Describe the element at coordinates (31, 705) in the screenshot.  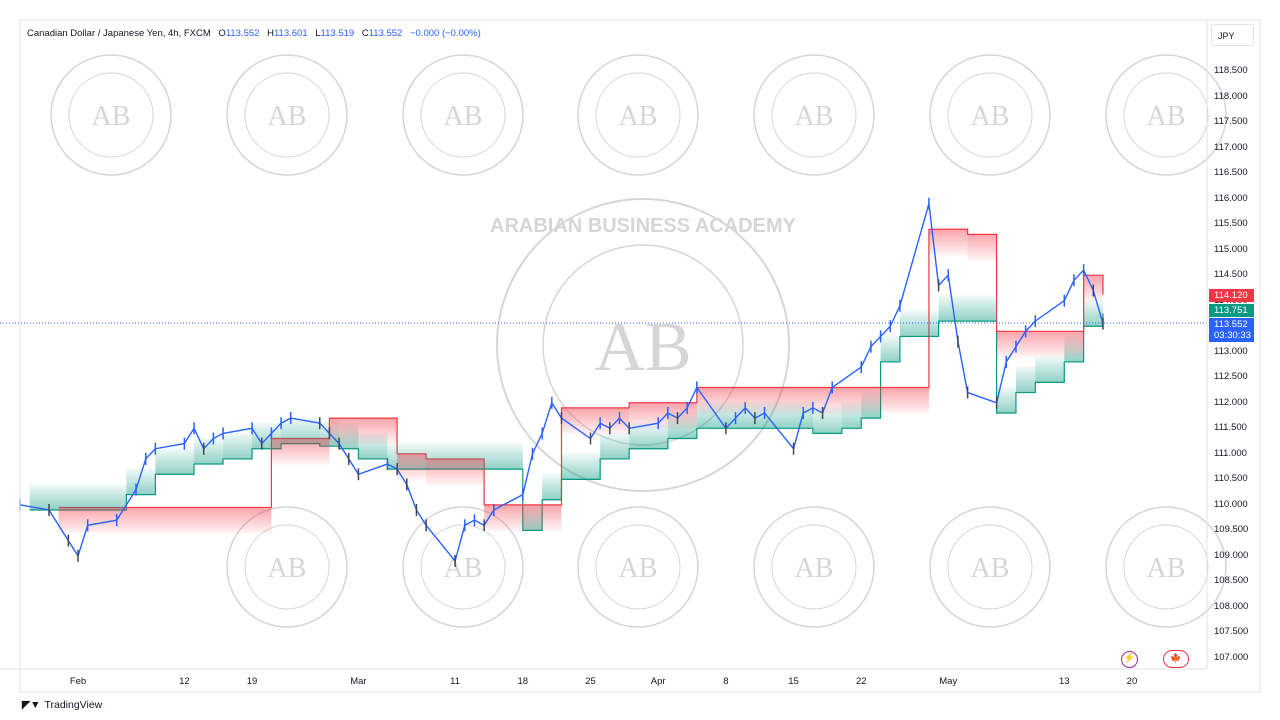
I see `tradingview-mark-icon: ◤▼` at that location.